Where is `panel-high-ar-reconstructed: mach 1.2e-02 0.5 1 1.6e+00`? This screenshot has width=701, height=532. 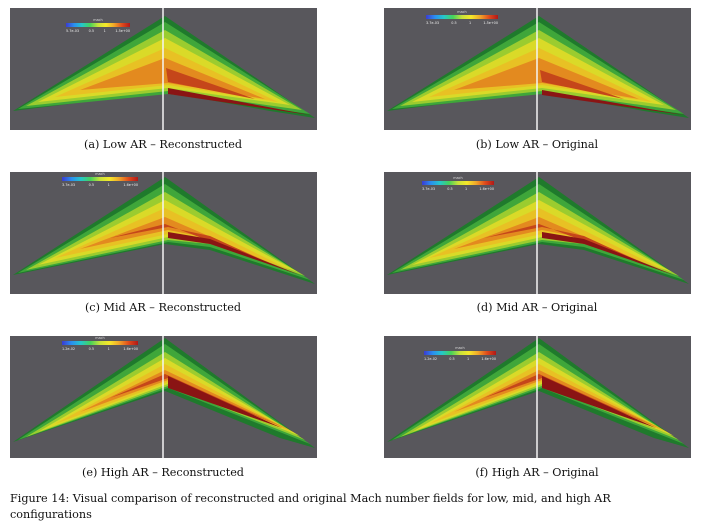 panel-high-ar-reconstructed: mach 1.2e-02 0.5 1 1.6e+00 is located at coordinates (163, 397).